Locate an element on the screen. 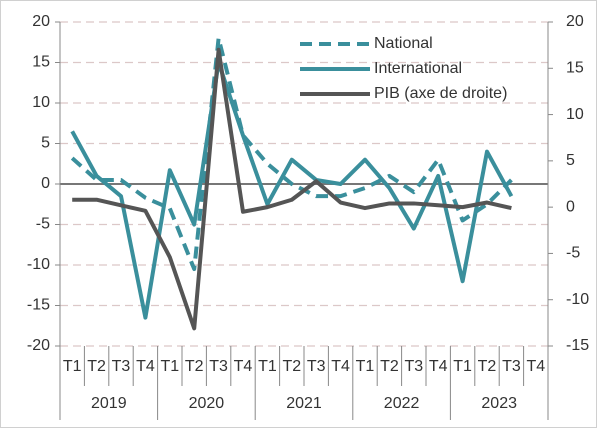  y-tick-label: -15 is located at coordinates (38, 305).